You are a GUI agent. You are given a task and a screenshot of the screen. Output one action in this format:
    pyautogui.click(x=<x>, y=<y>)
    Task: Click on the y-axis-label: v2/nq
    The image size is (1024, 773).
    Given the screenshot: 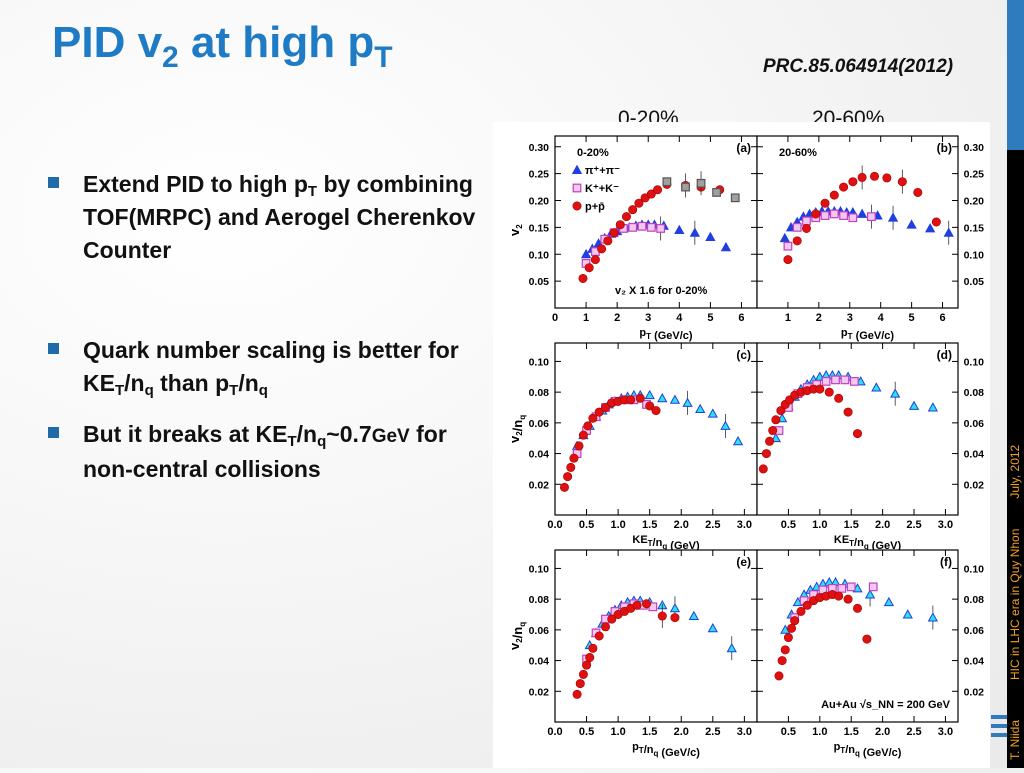 What is the action you would take?
    pyautogui.click(x=517, y=429)
    